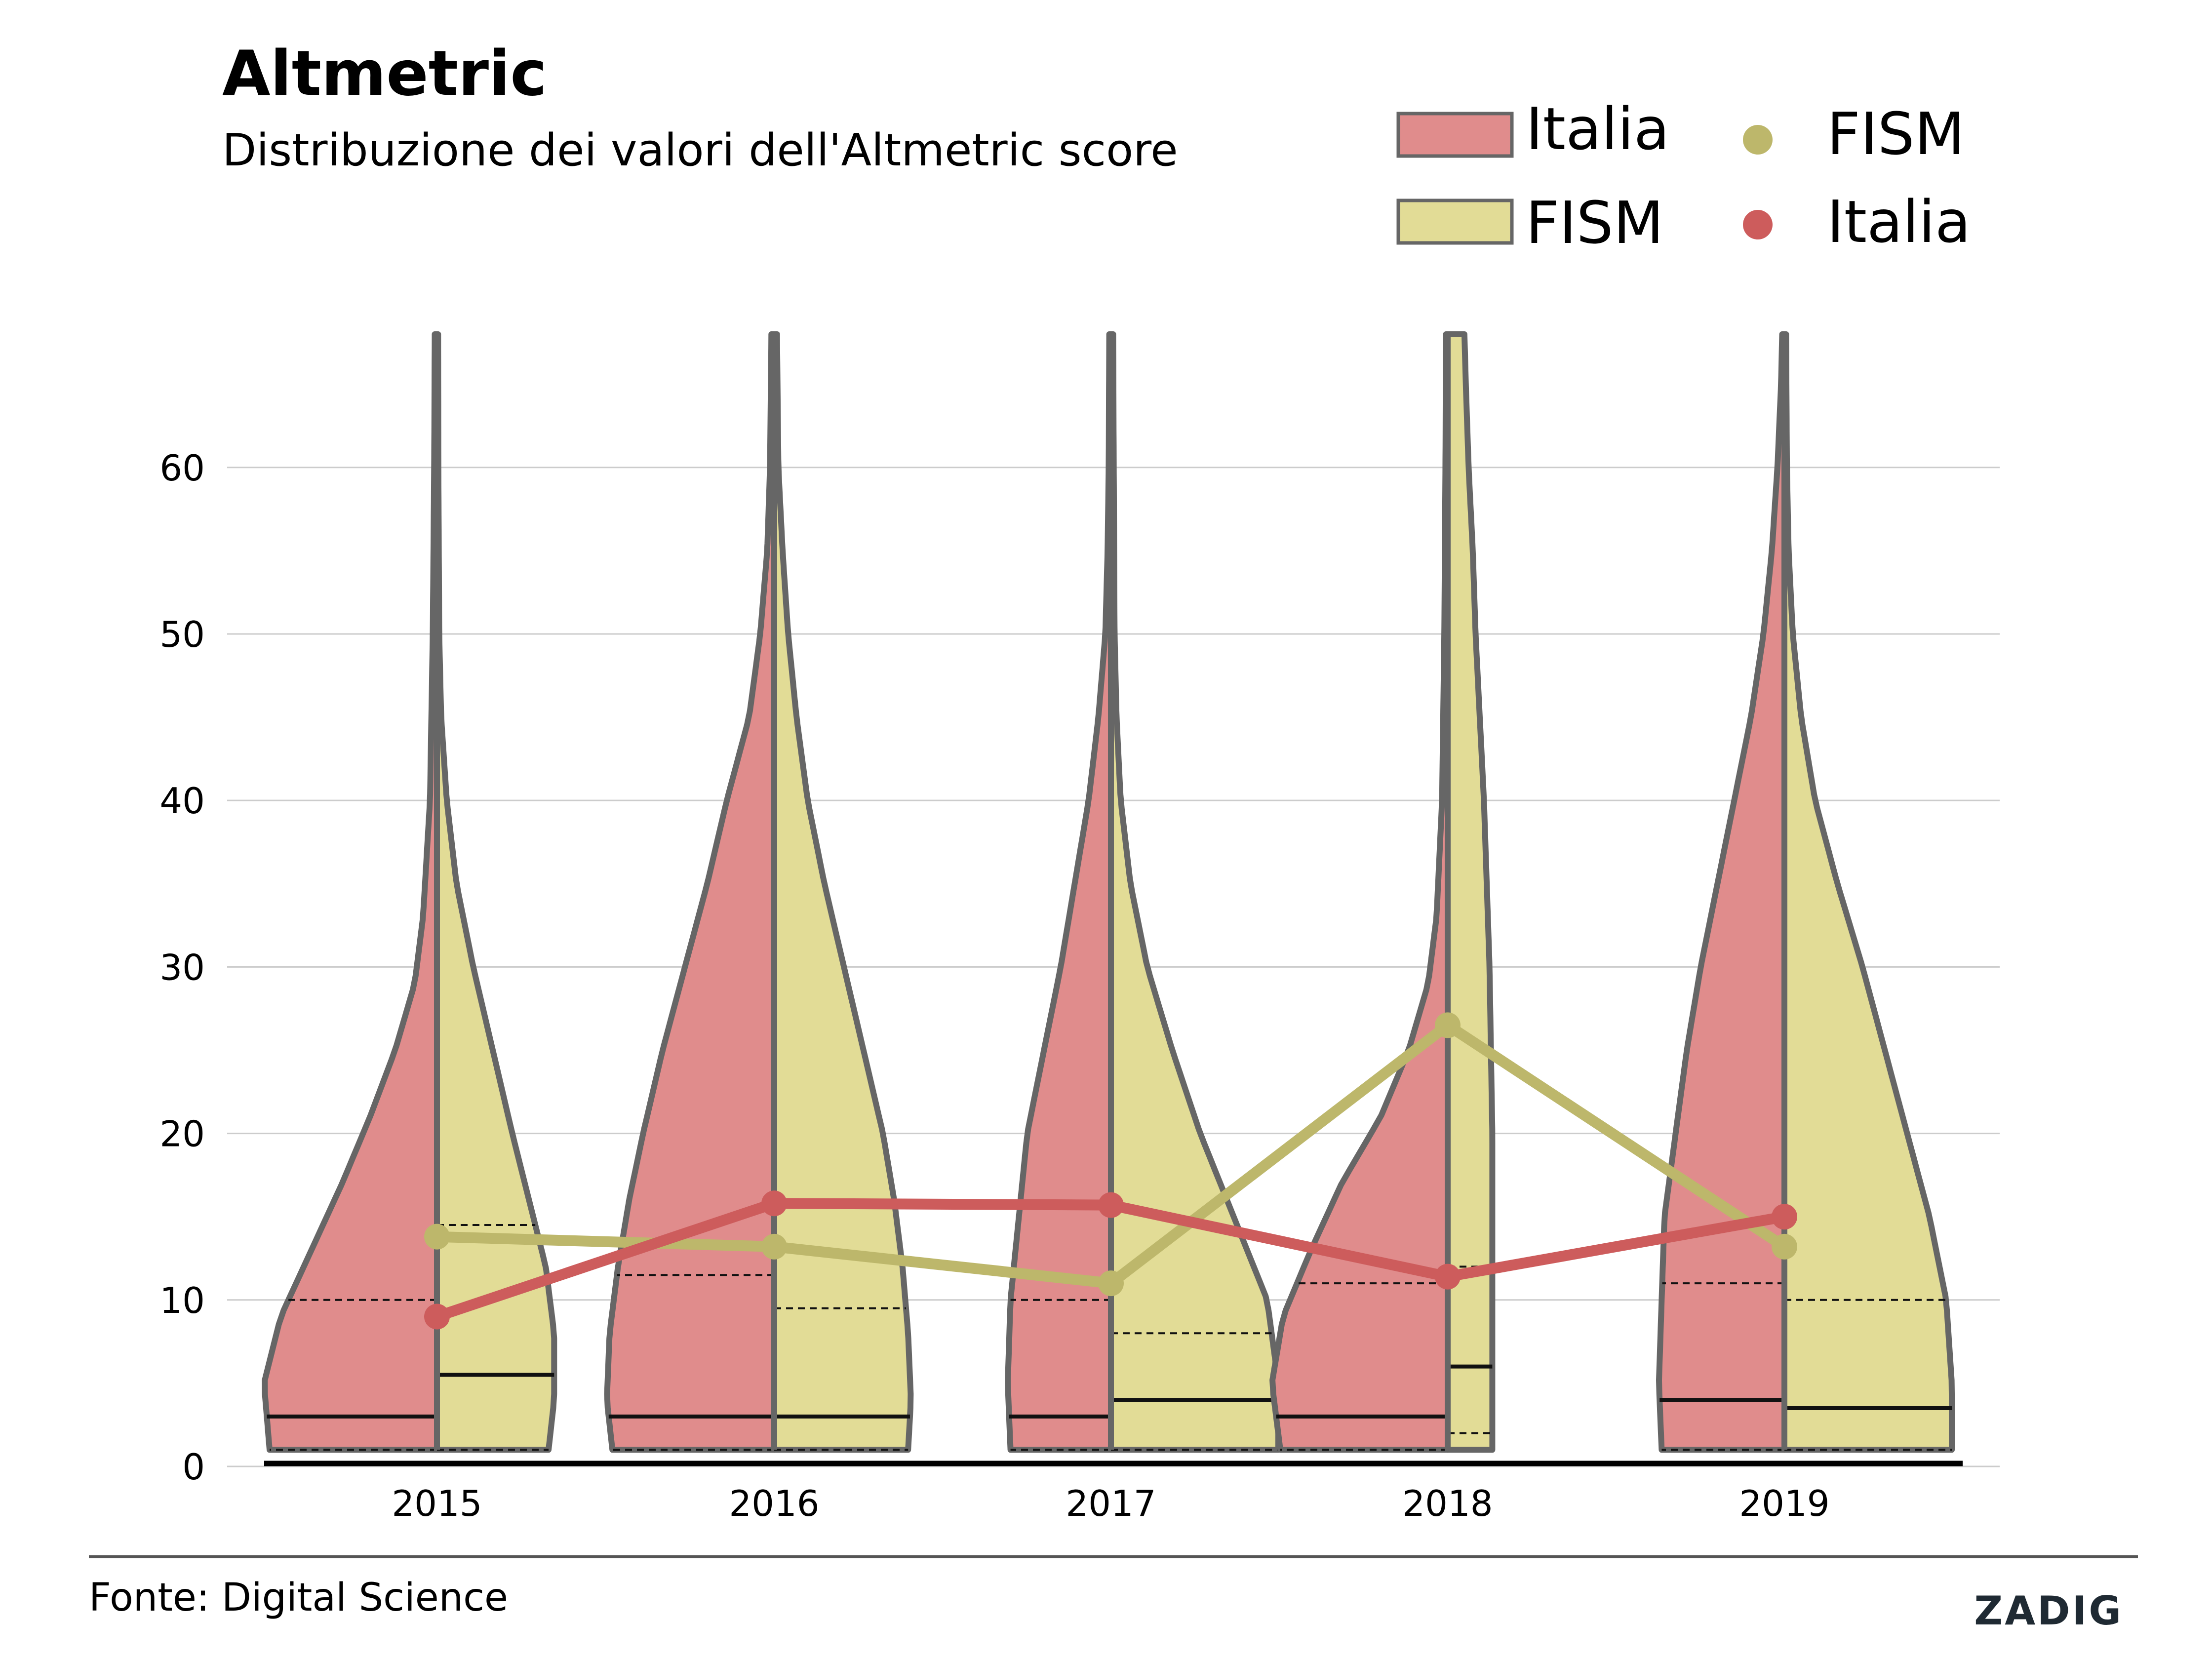 The height and width of the screenshot is (1659, 2212). What do you see at coordinates (437, 1237) in the screenshot?
I see `mean-point-fism-2015` at bounding box center [437, 1237].